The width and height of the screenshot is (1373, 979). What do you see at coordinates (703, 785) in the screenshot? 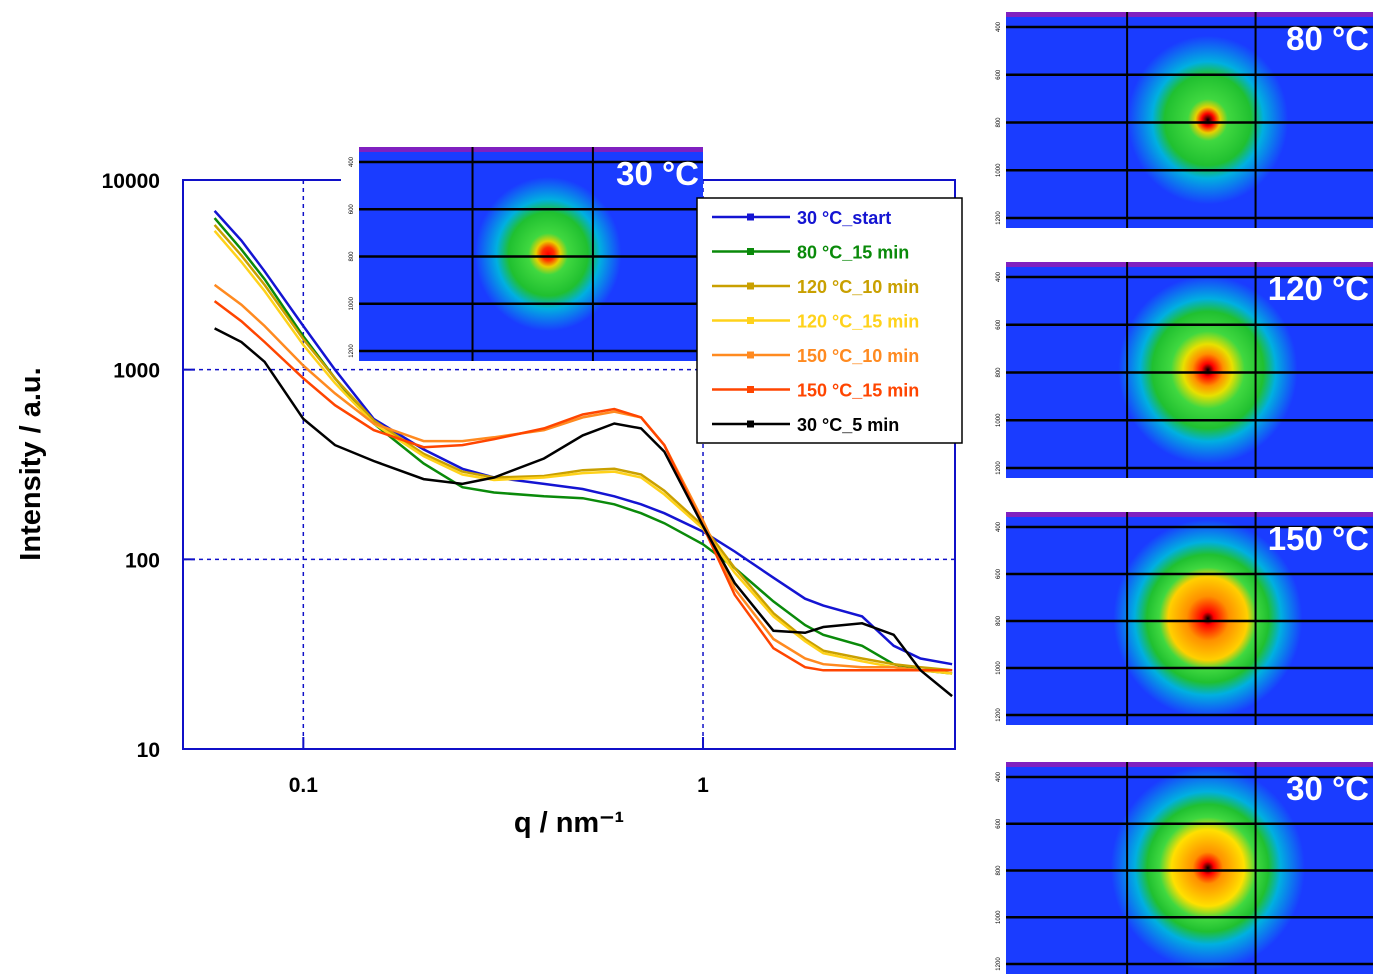
I see `x-tick-label: 1` at bounding box center [703, 785].